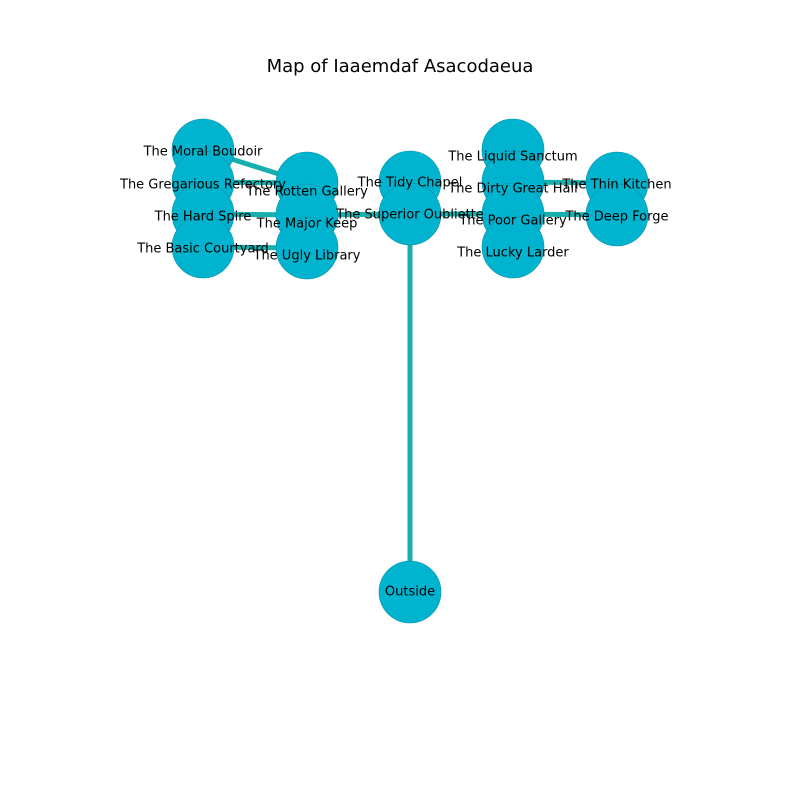  I want to click on room-label-major-keep: The Major Keep, so click(307, 224).